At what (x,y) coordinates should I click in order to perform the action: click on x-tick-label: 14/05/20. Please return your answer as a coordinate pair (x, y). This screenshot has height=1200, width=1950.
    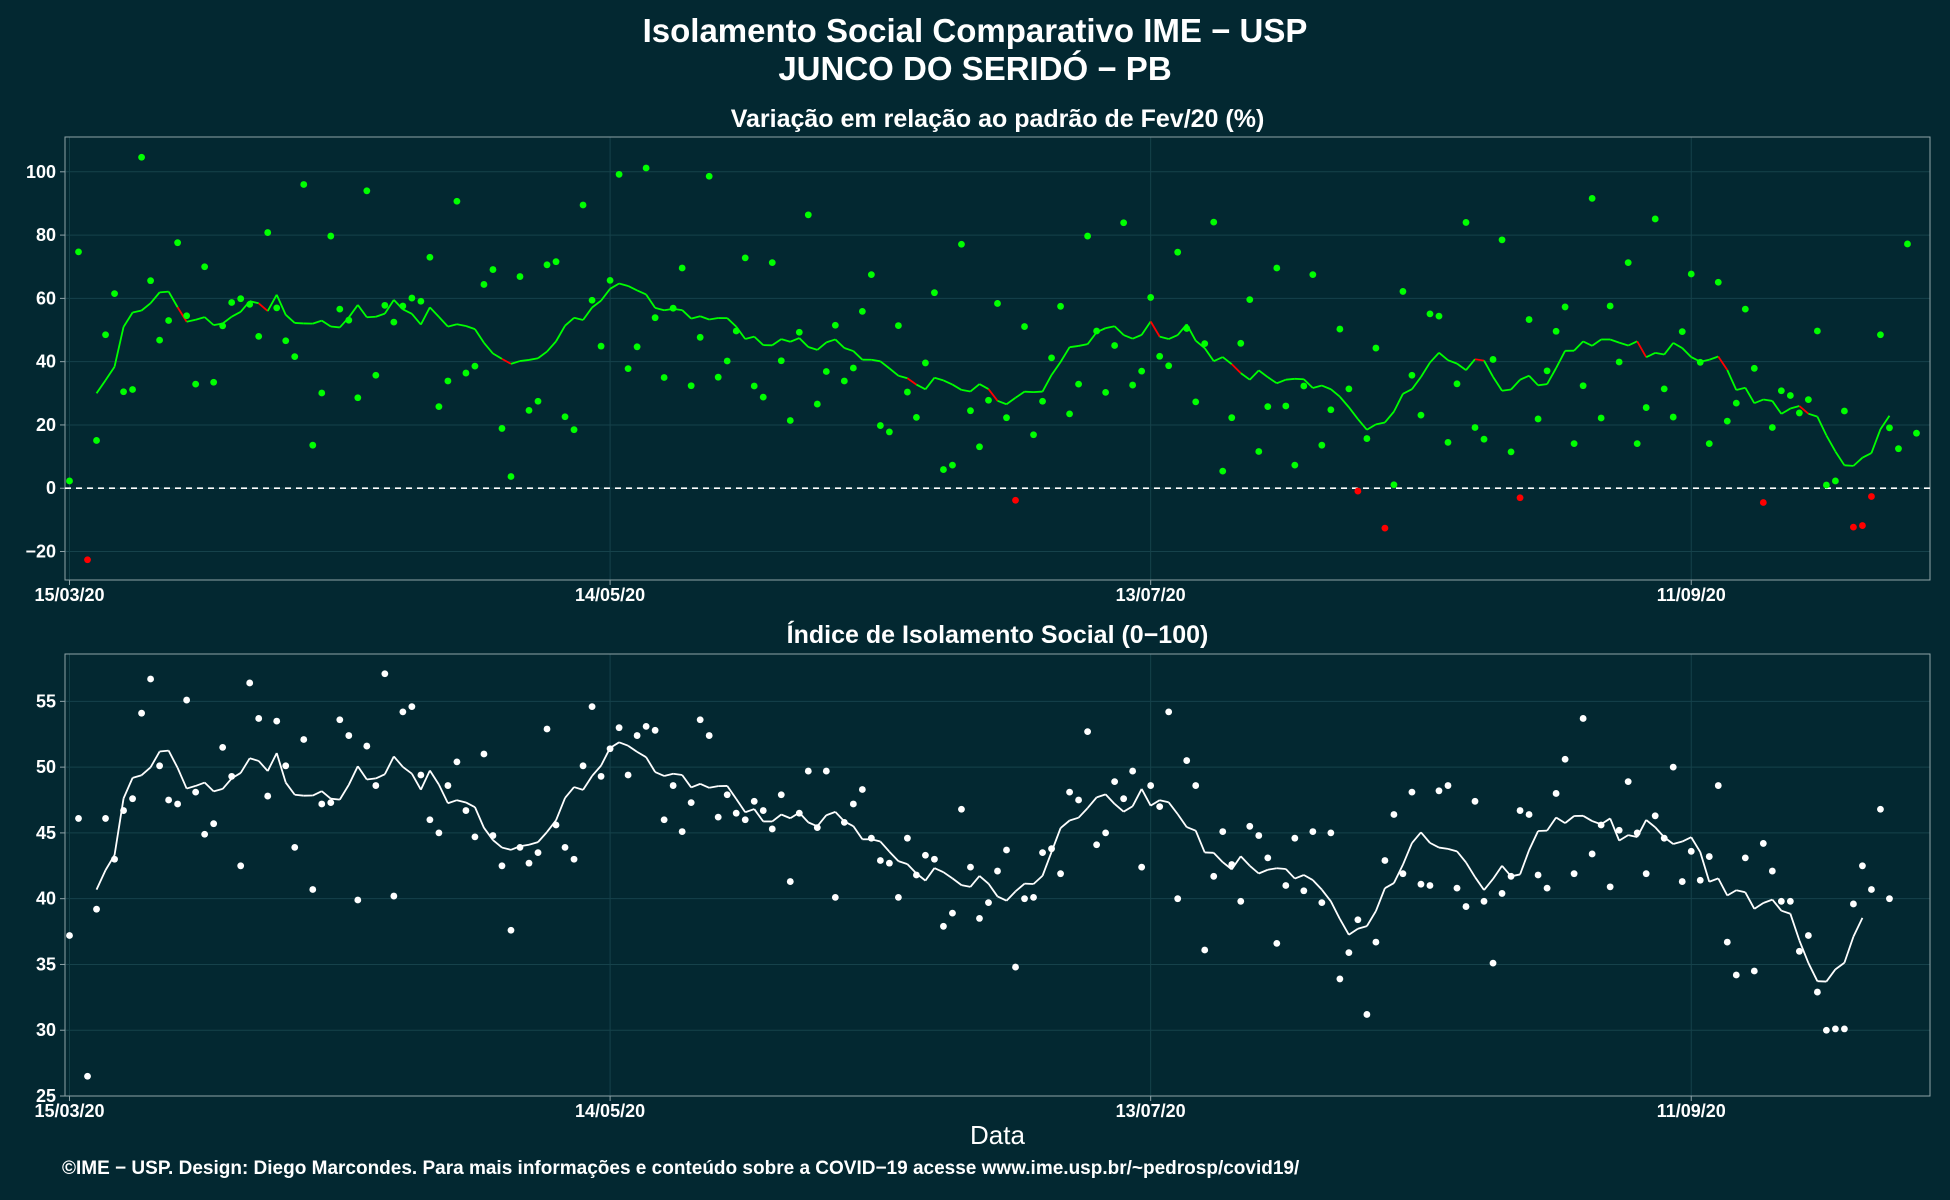
    Looking at the image, I should click on (610, 595).